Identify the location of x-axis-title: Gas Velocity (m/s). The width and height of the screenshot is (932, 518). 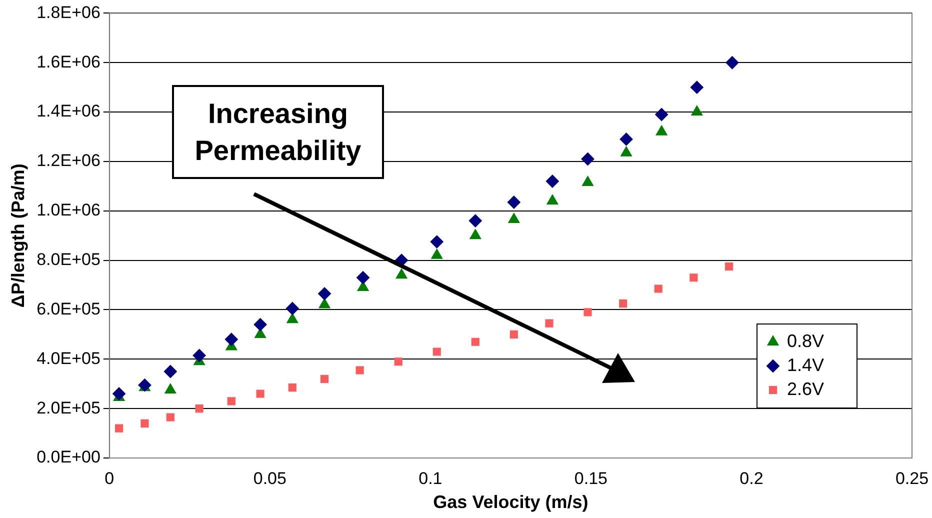
(510, 502).